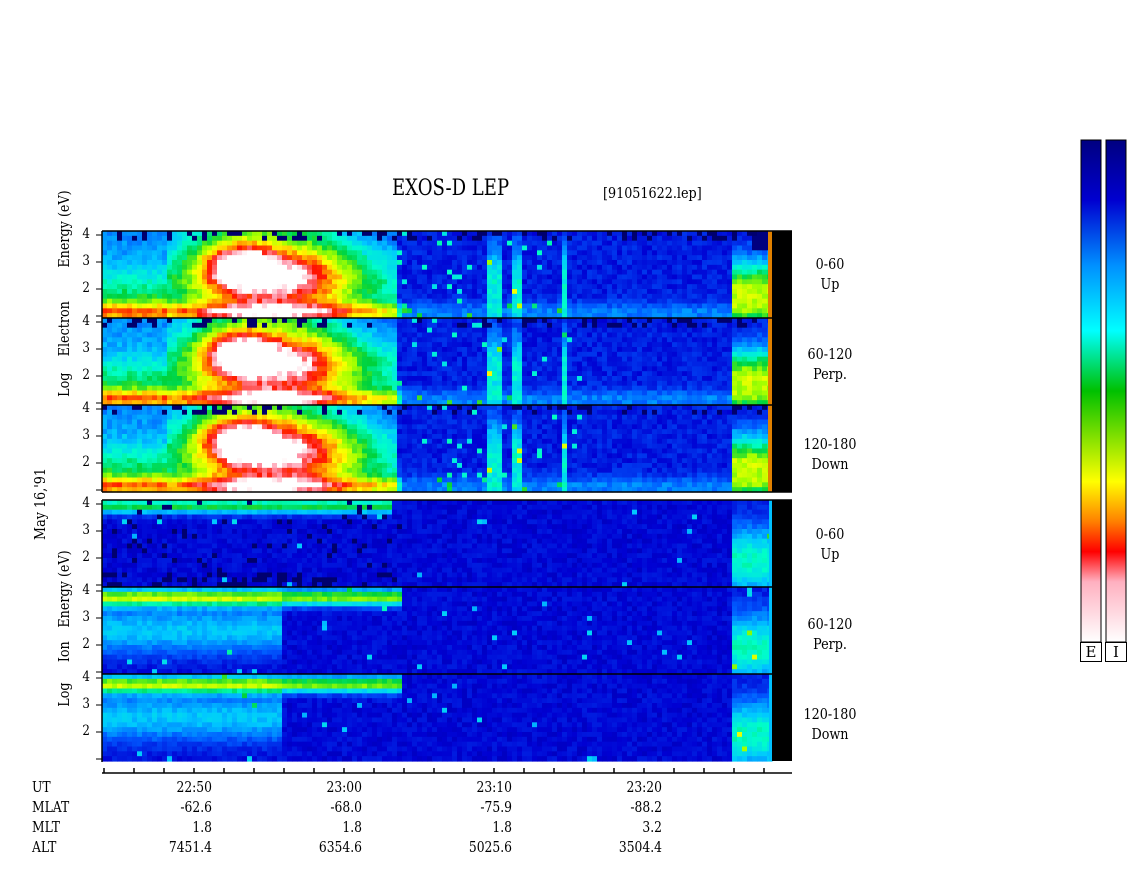  What do you see at coordinates (494, 788) in the screenshot?
I see `eph-ut-3: 23:10` at bounding box center [494, 788].